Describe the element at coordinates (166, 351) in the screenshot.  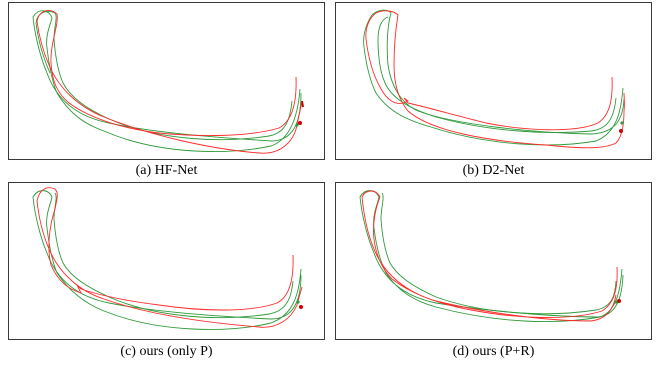
I see `panel-caption: (c) ours (only P)` at that location.